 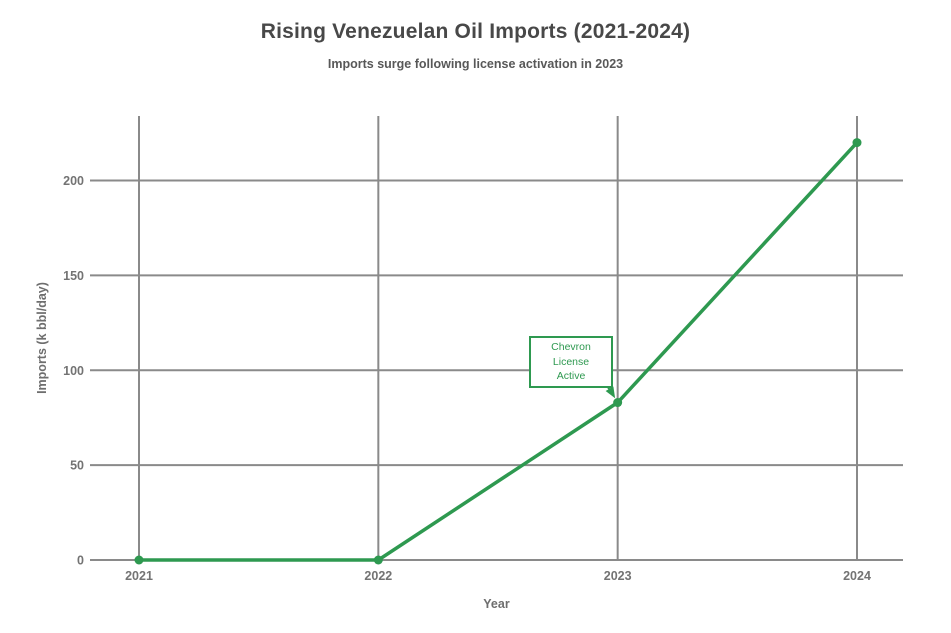 I want to click on annotation-text-line2: Active, so click(x=571, y=376).